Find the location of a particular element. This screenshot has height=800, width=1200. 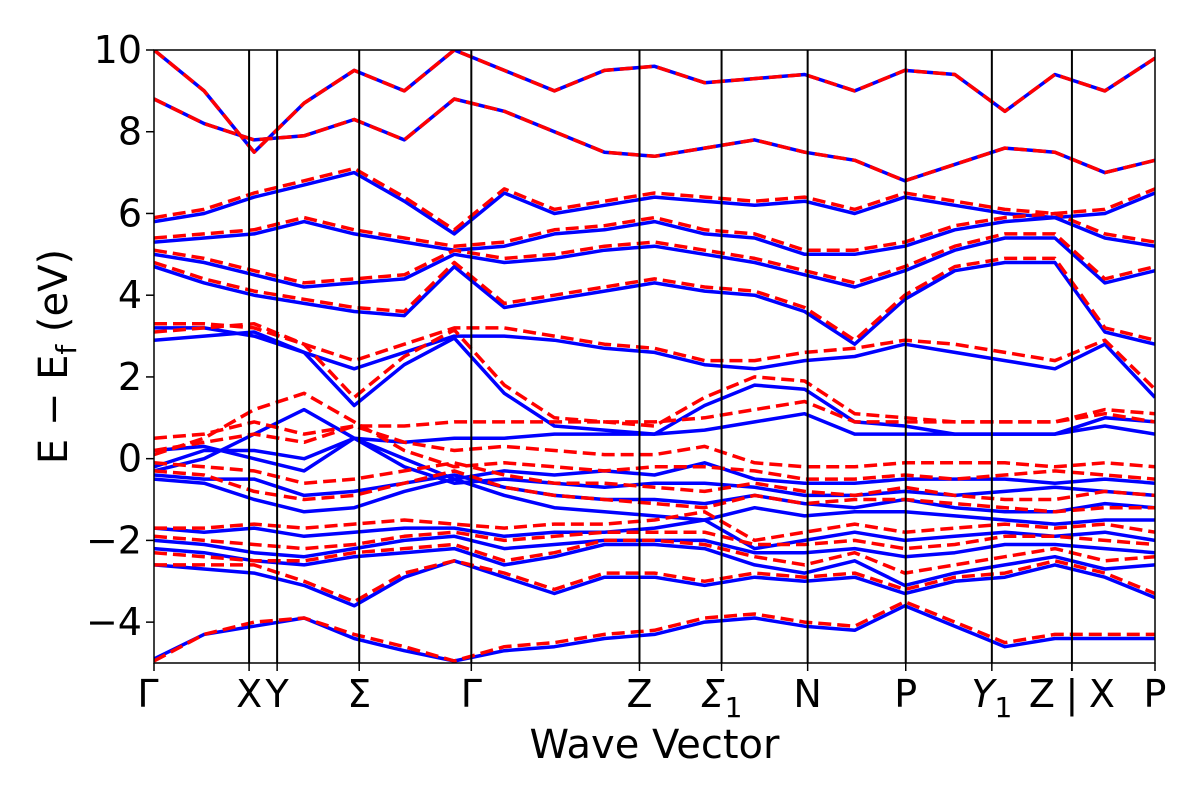

x-tick-label: Σ1 is located at coordinates (722, 698).